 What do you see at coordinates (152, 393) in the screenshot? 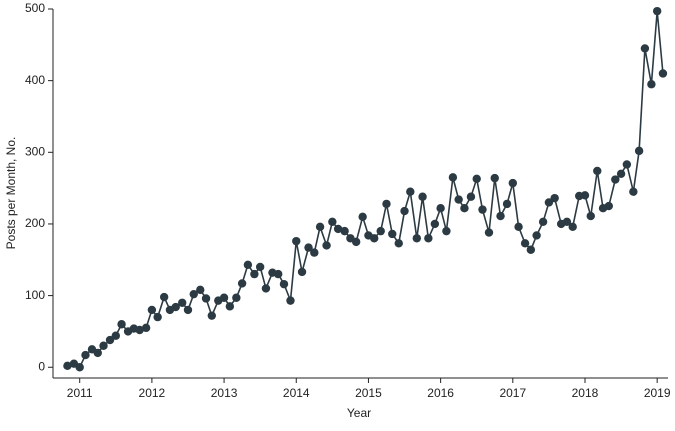
I see `x-tick-label: 2012` at bounding box center [152, 393].